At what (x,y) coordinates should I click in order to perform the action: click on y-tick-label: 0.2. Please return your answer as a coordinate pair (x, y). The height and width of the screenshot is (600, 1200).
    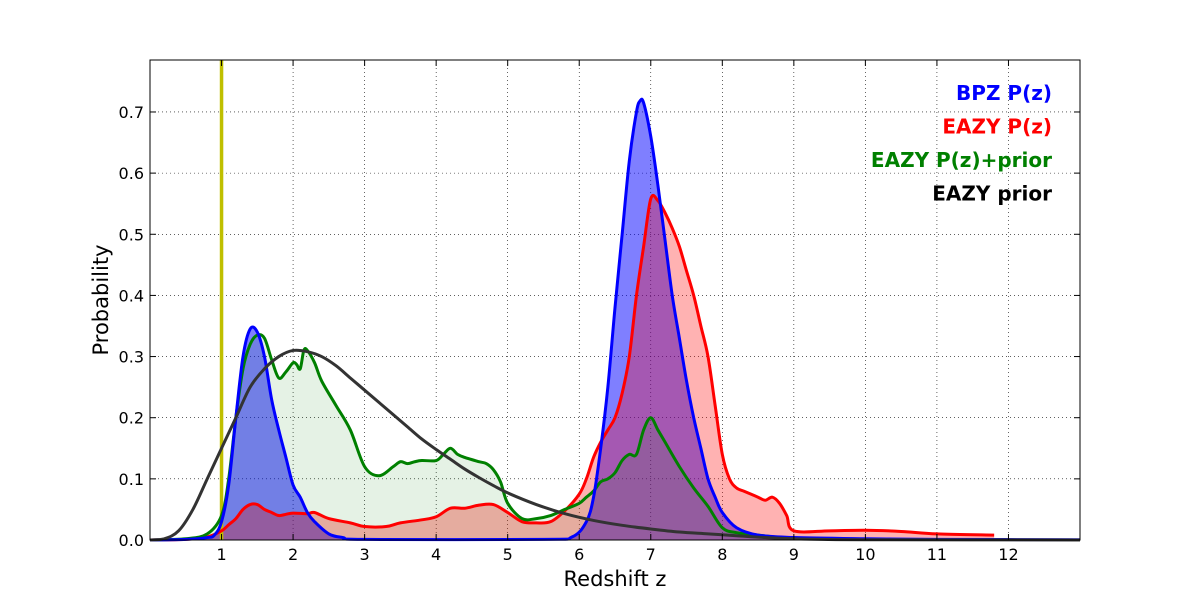
    Looking at the image, I should click on (131, 418).